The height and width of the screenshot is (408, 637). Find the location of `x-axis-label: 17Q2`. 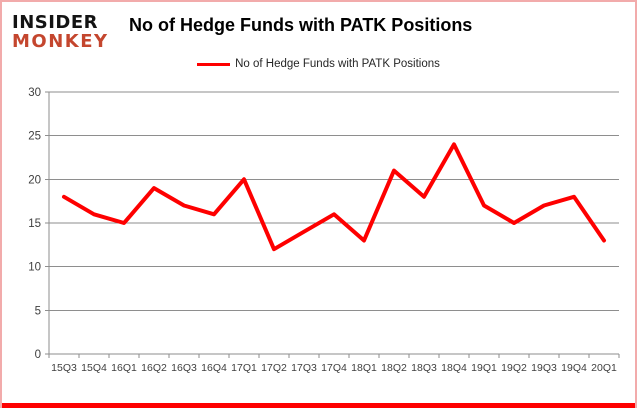

x-axis-label: 17Q2 is located at coordinates (274, 368).